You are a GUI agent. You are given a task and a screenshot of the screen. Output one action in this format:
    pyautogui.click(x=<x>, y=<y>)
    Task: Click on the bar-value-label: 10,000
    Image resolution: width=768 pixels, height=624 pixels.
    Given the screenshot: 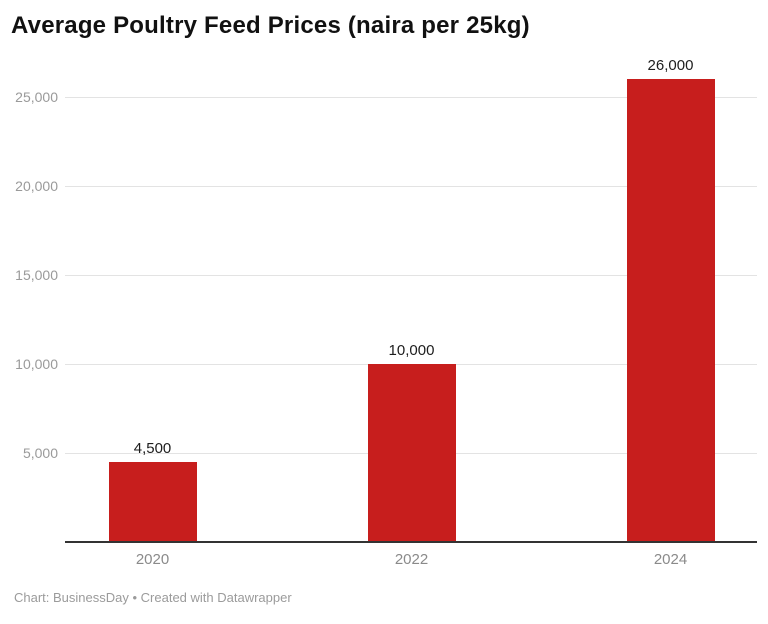 What is the action you would take?
    pyautogui.click(x=411, y=350)
    